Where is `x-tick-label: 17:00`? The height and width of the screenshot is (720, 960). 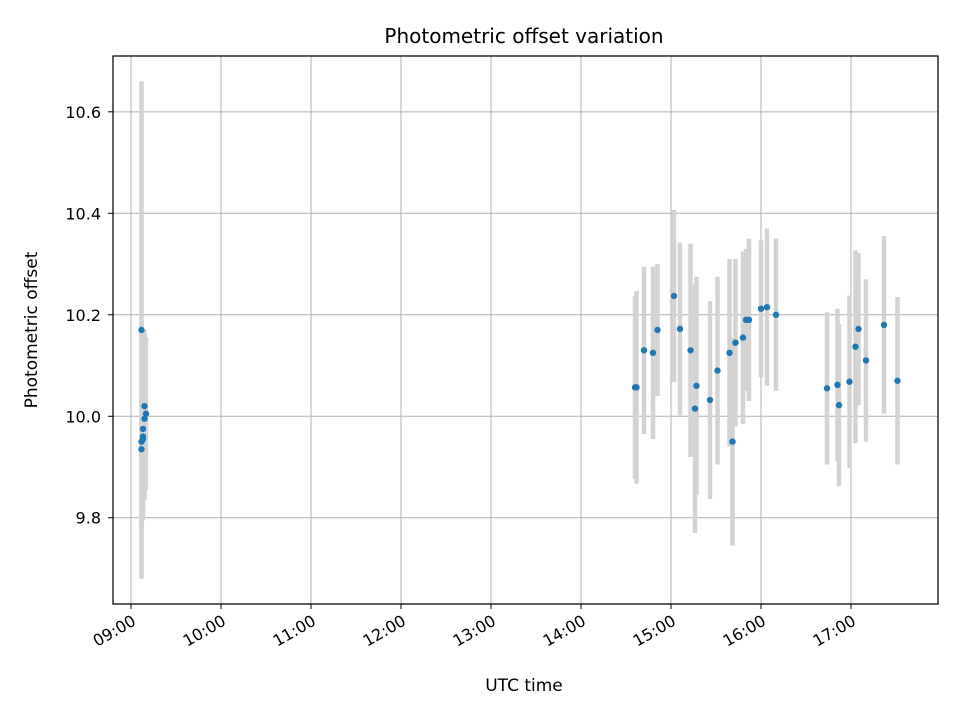 x-tick-label: 17:00 is located at coordinates (834, 631).